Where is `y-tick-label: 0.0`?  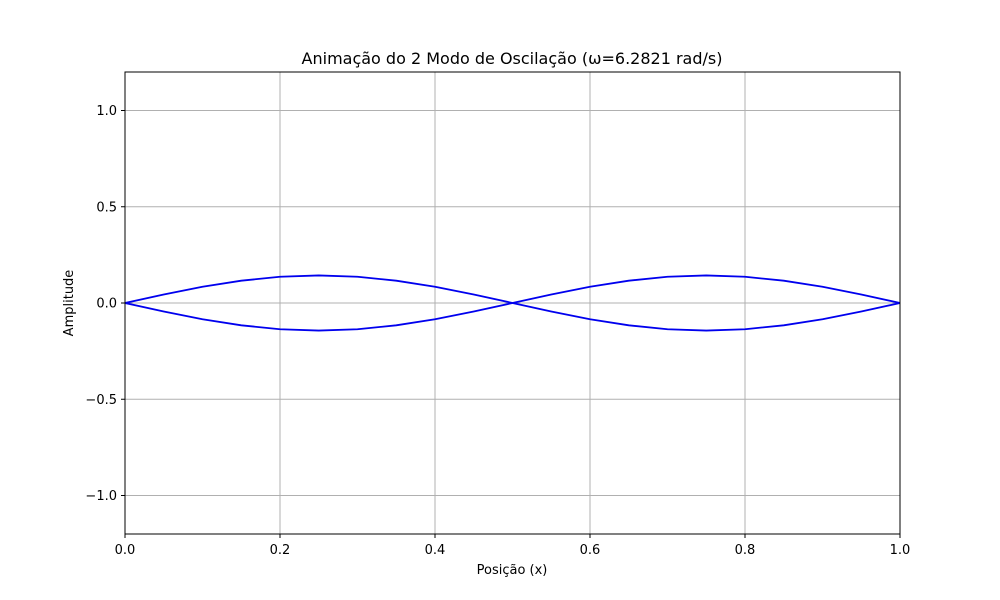 y-tick-label: 0.0 is located at coordinates (106, 304).